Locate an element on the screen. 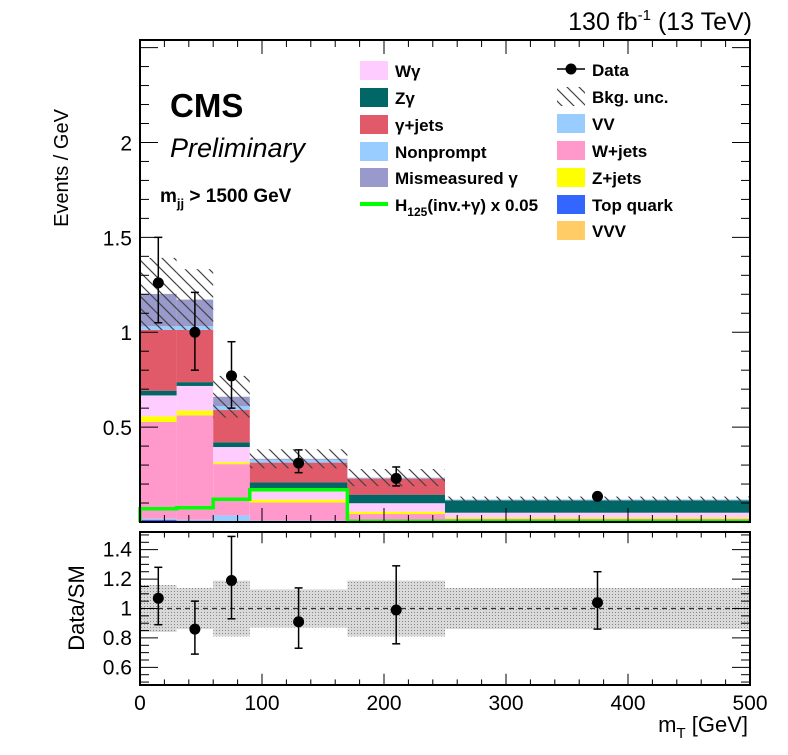 The width and height of the screenshot is (788, 755). ratio-y-tick-label: 1 is located at coordinates (126, 609).